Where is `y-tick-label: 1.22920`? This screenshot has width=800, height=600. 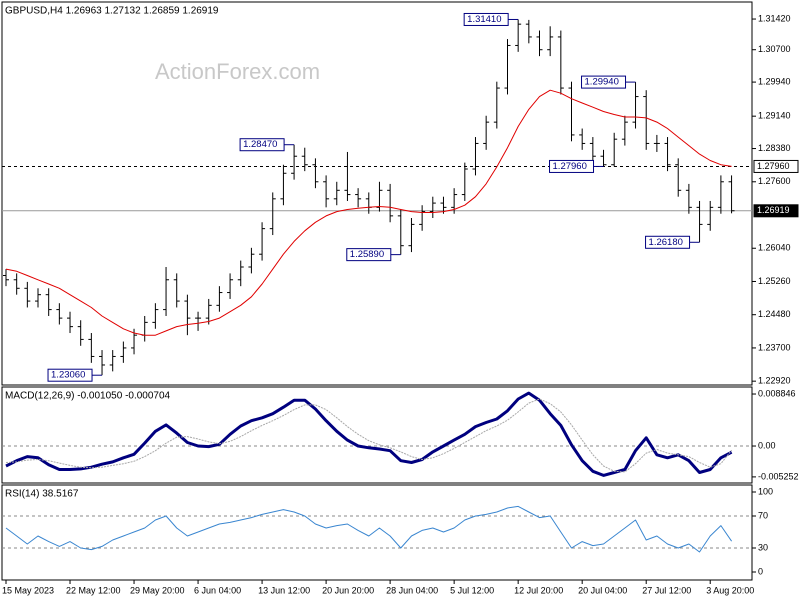
y-tick-label: 1.22920 is located at coordinates (774, 381).